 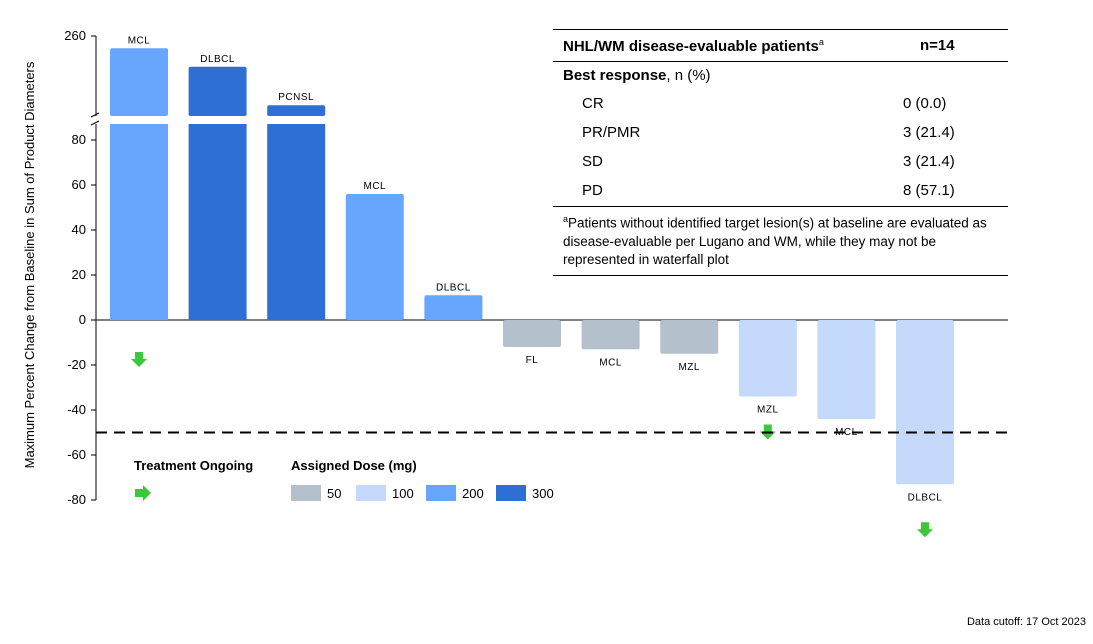 What do you see at coordinates (768, 190) in the screenshot?
I see `table-row: PD 8 (57.1)` at bounding box center [768, 190].